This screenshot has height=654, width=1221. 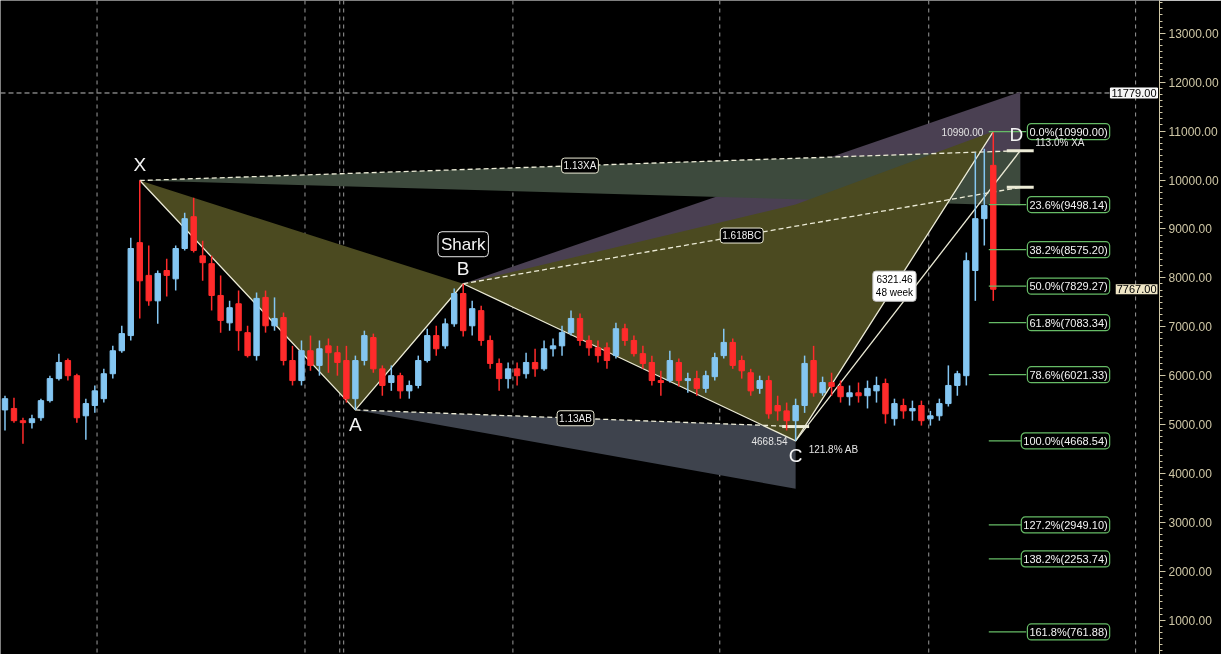 I want to click on y-tick-label: 5000.00, so click(x=1190, y=425).